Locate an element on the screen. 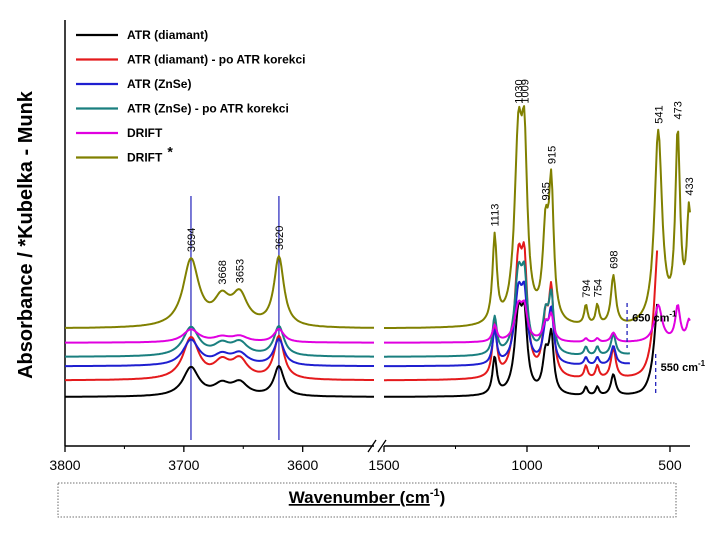 This screenshot has width=712, height=537. peak-label: 935 is located at coordinates (547, 191).